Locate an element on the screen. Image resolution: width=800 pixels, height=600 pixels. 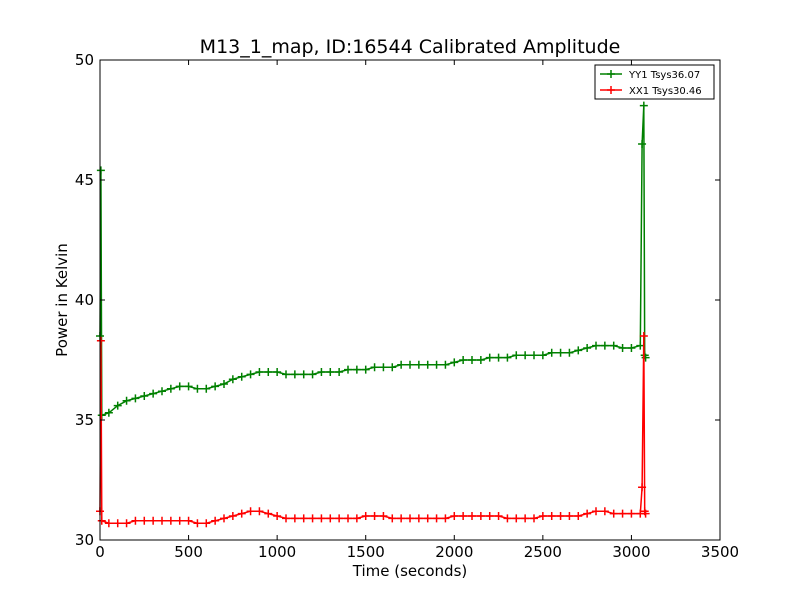
legend: YY1 Tsys36.07 XX1 Tsys30.46 is located at coordinates (654, 82).